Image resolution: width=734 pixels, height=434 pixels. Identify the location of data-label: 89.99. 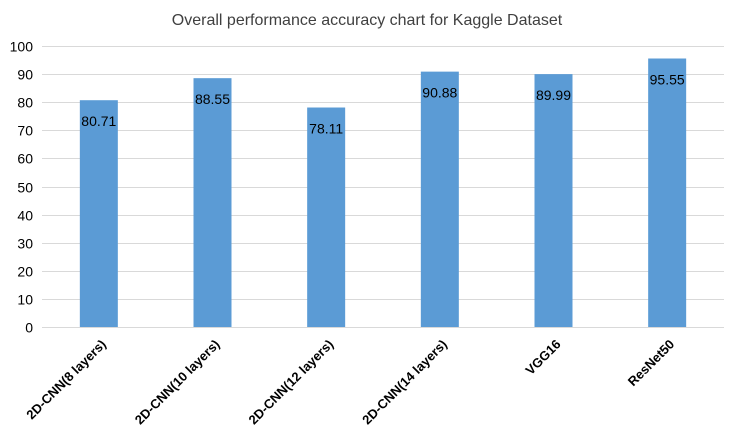
(553, 95).